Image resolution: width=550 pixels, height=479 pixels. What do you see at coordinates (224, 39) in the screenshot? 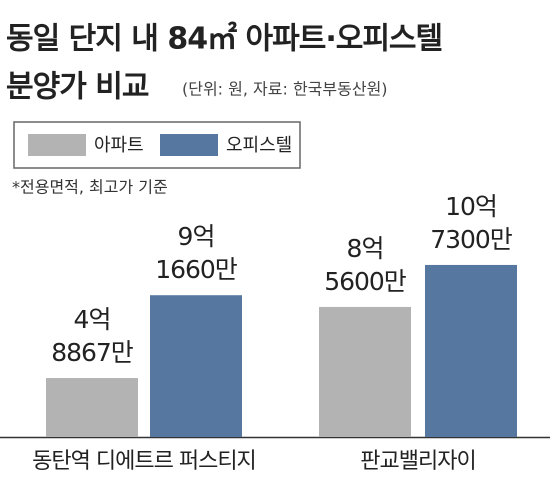
I see `chart-title: 동일 단지 내 84㎡ 아파트·오피스텔` at bounding box center [224, 39].